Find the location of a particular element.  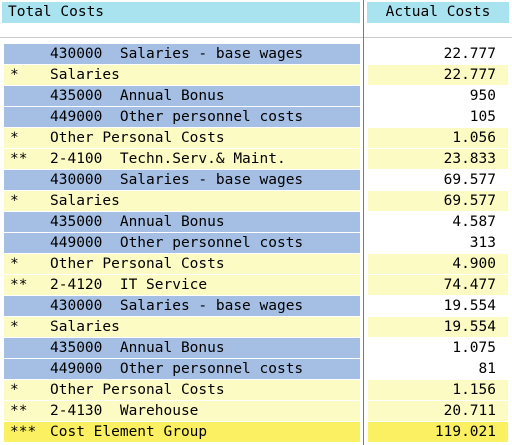

row-label-cell: *** Cost Element Group is located at coordinates (182, 432).